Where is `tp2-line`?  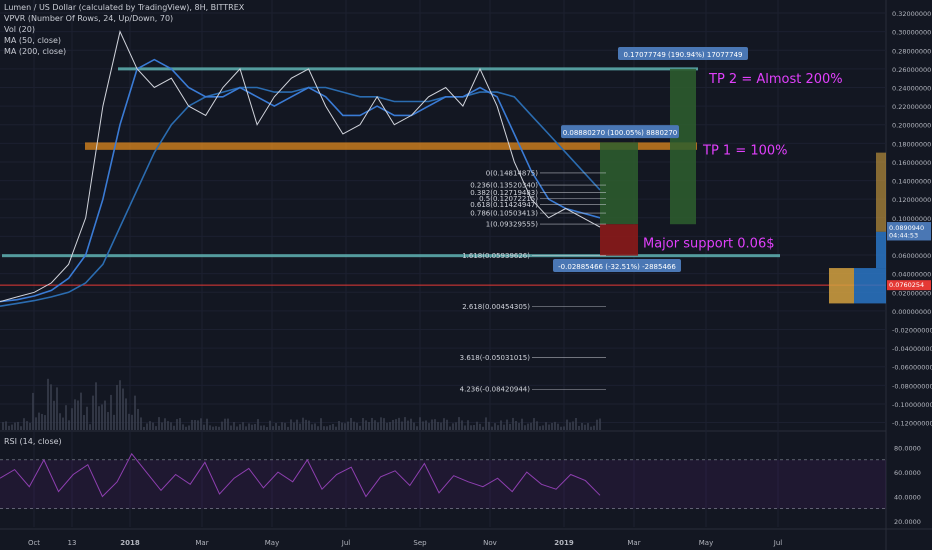
tp2-line is located at coordinates (408, 69).